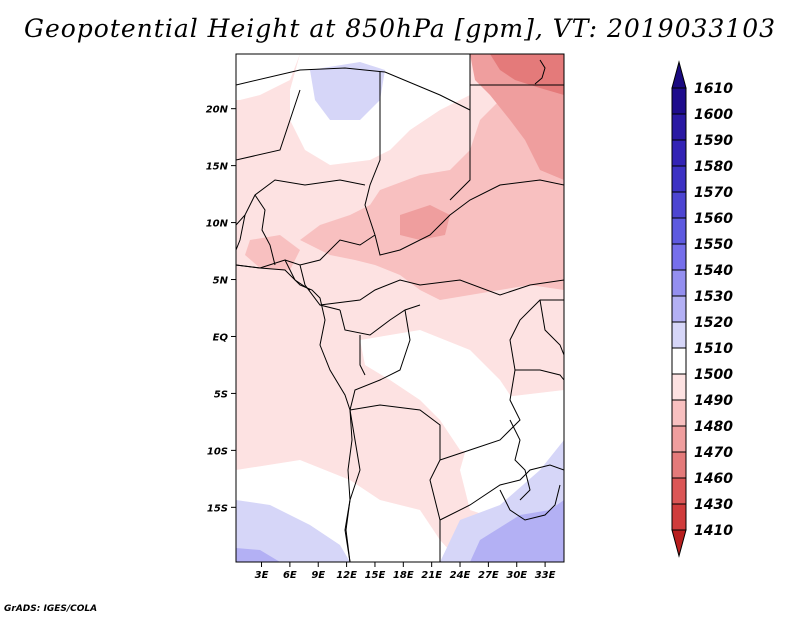  Describe the element at coordinates (51, 609) in the screenshot. I see `grads-credit: GrADS: IGES/COLA` at that location.